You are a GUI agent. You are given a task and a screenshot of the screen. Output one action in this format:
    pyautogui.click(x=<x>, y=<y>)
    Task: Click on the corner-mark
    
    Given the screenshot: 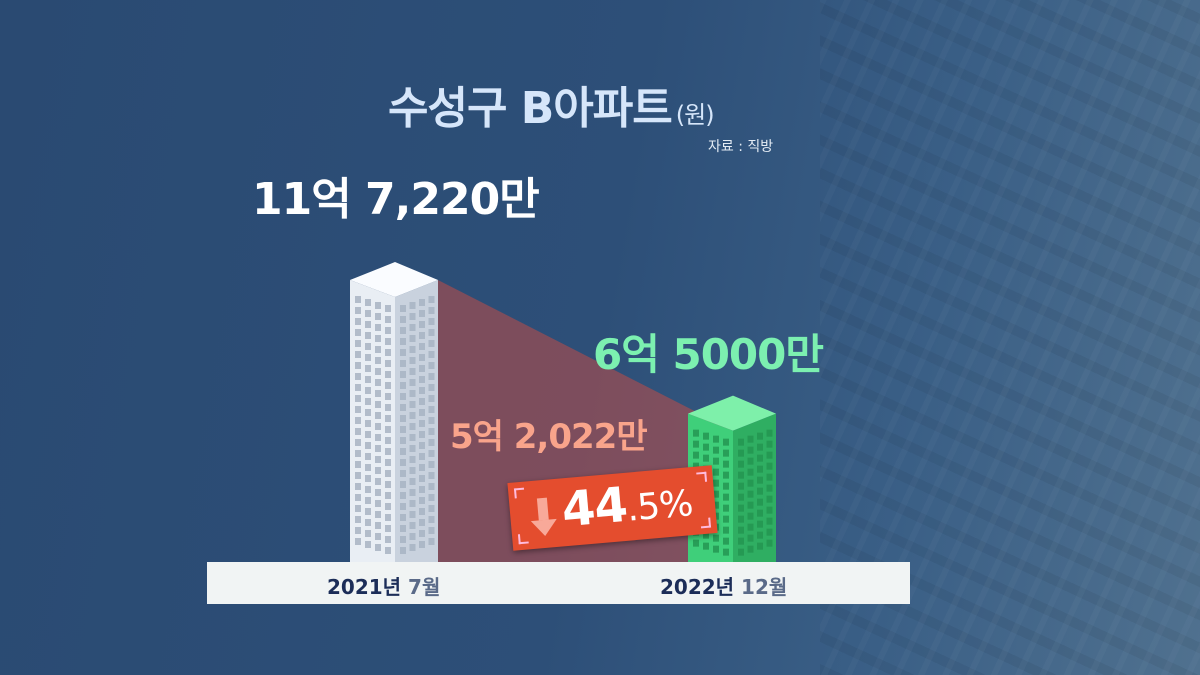 What is the action you would take?
    pyautogui.click(x=706, y=523)
    